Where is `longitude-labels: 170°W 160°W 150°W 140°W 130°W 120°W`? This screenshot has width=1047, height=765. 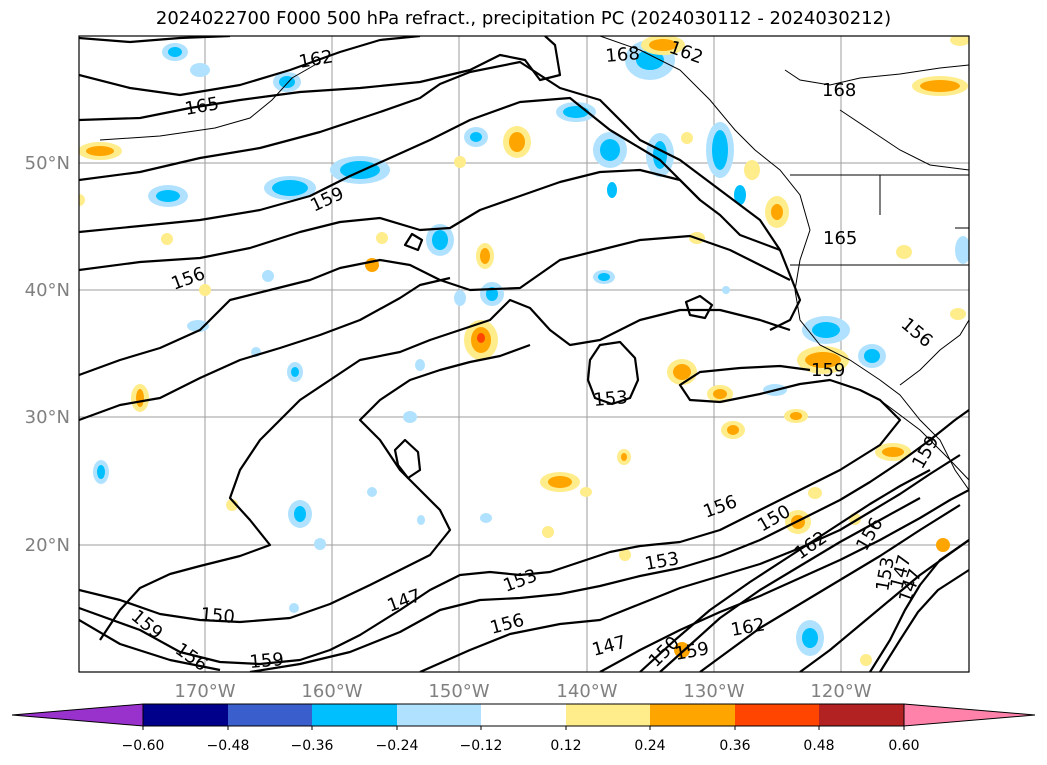 longitude-labels: 170°W 160°W 150°W 140°W 130°W 120°W is located at coordinates (522, 691).